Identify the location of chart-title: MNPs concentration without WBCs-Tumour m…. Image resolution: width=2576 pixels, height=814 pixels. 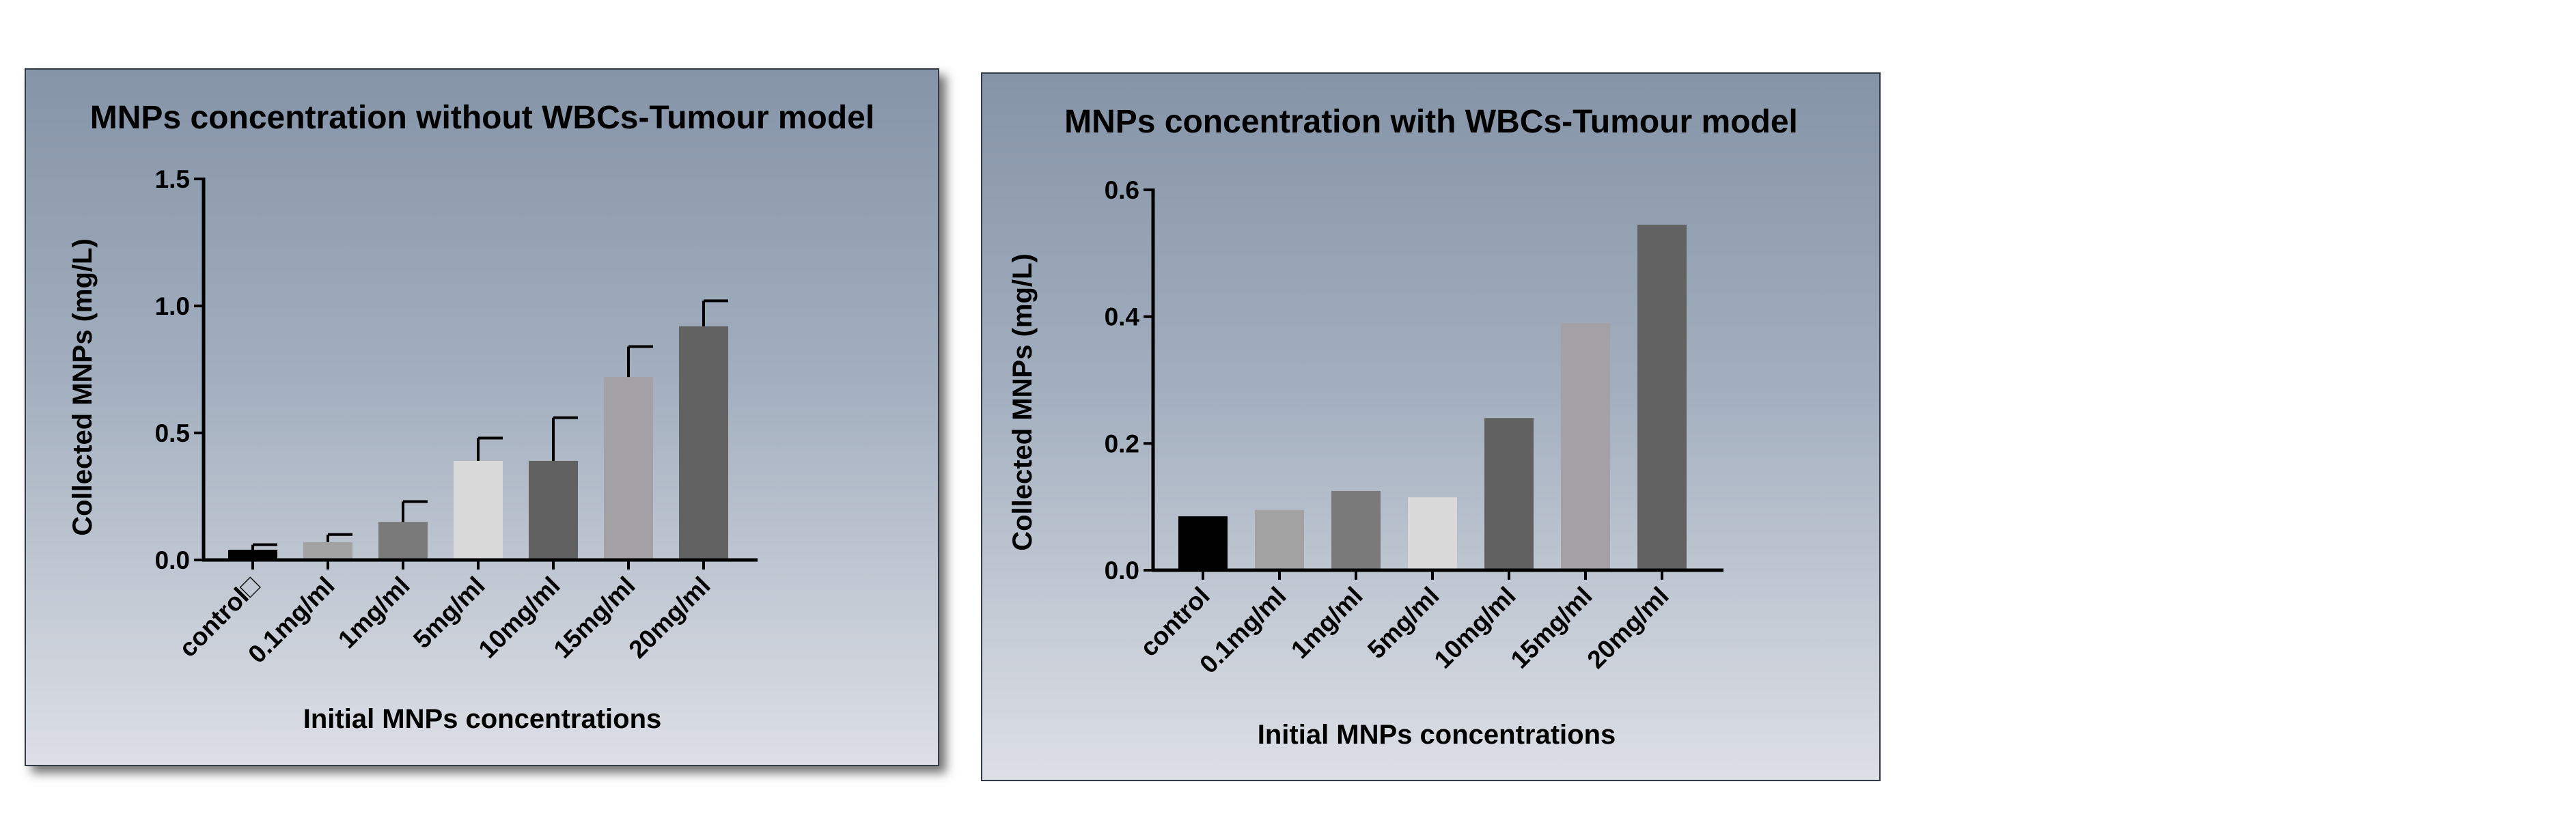
(482, 118).